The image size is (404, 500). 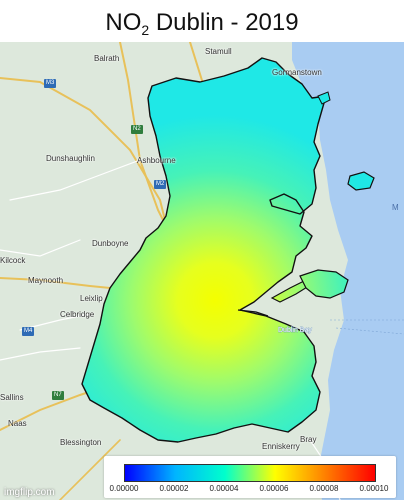 What do you see at coordinates (395, 207) in the screenshot?
I see `sea-label: M` at bounding box center [395, 207].